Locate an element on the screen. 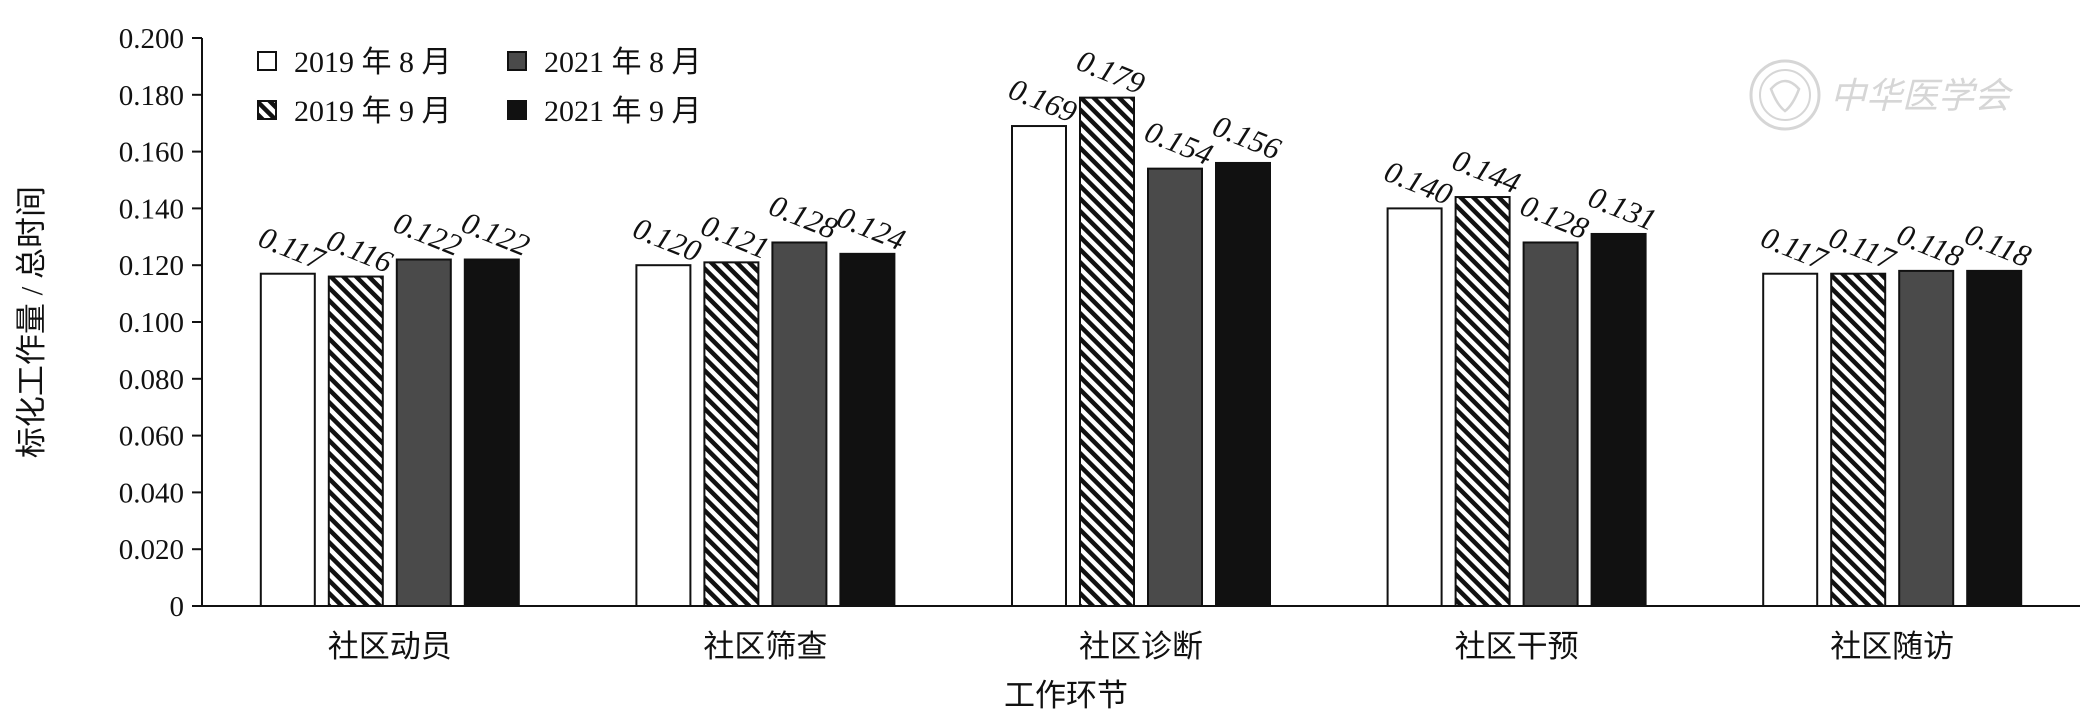 This screenshot has width=2089, height=722. data-label: 0.124 is located at coordinates (871, 228).